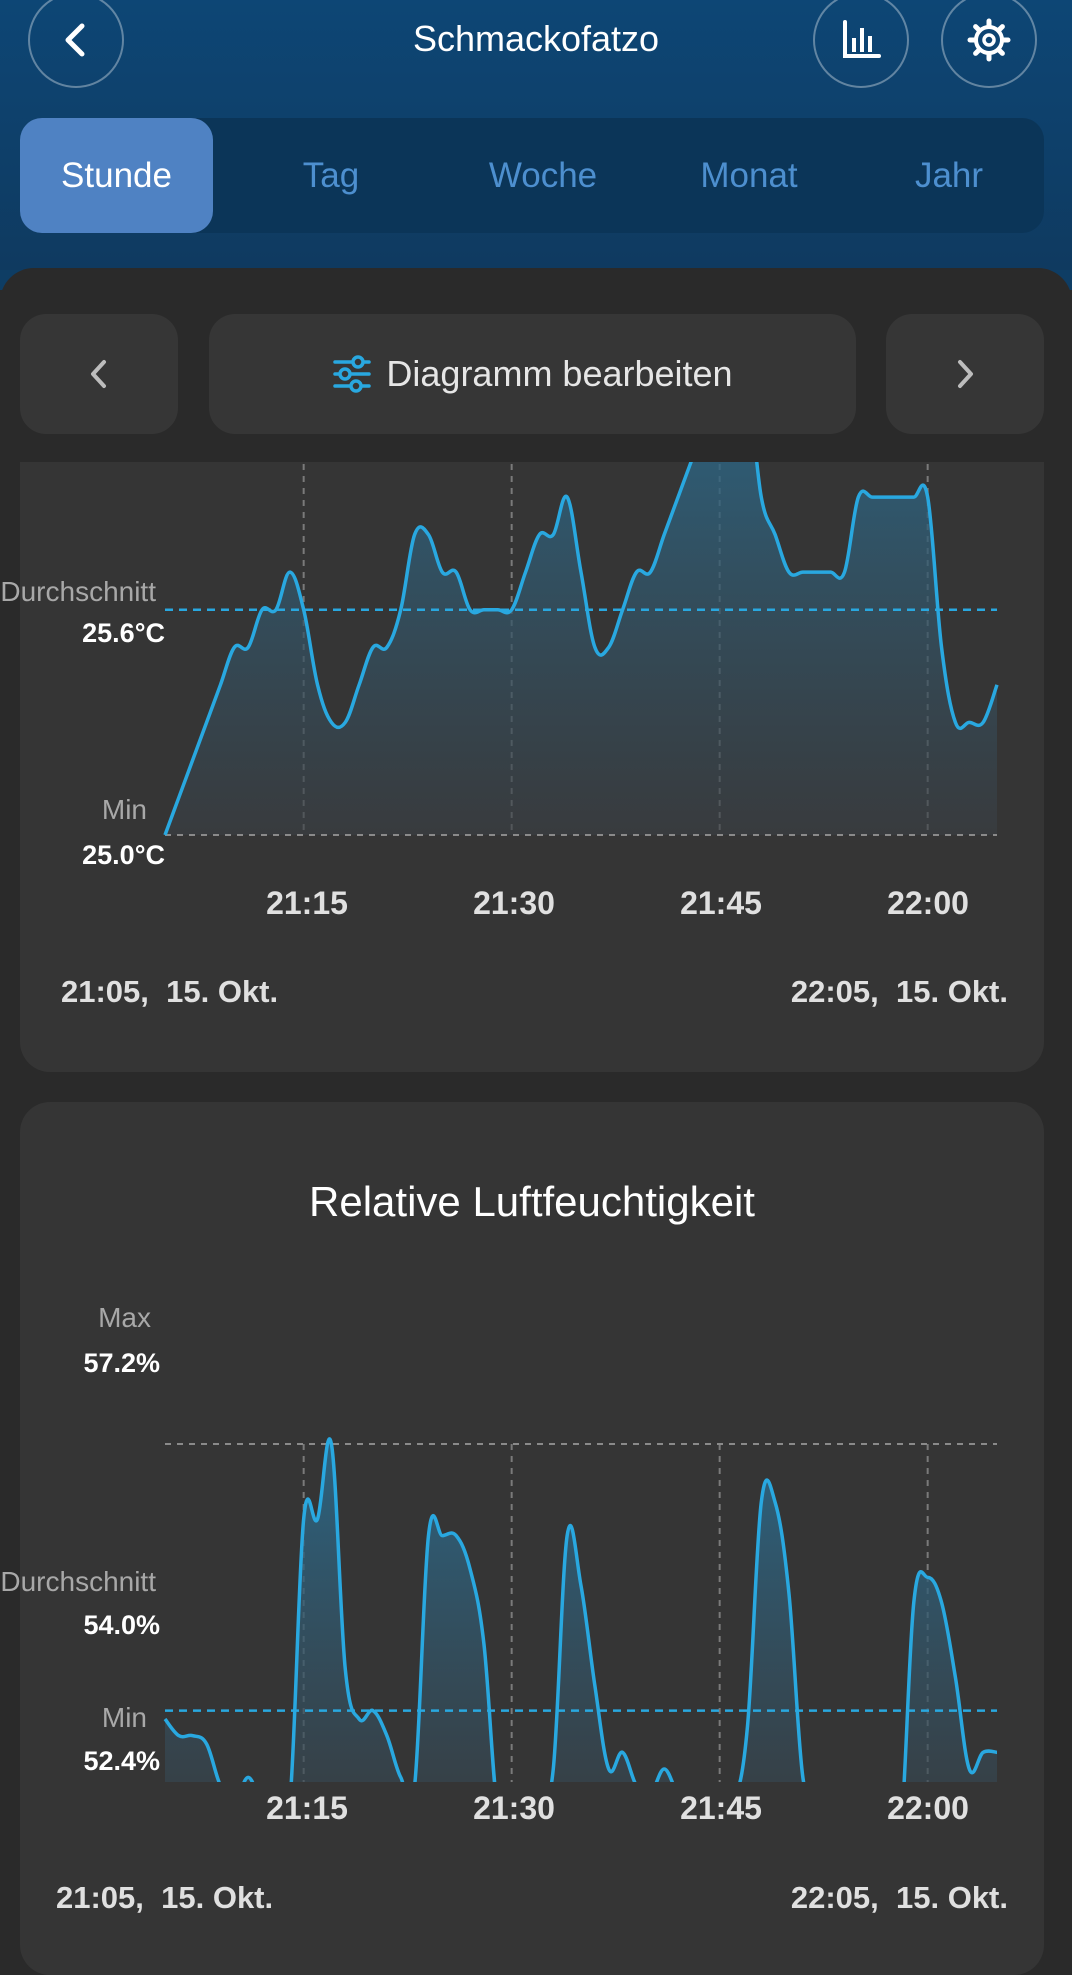 This screenshot has width=1072, height=1975. I want to click on tab-label: Tag, so click(331, 175).